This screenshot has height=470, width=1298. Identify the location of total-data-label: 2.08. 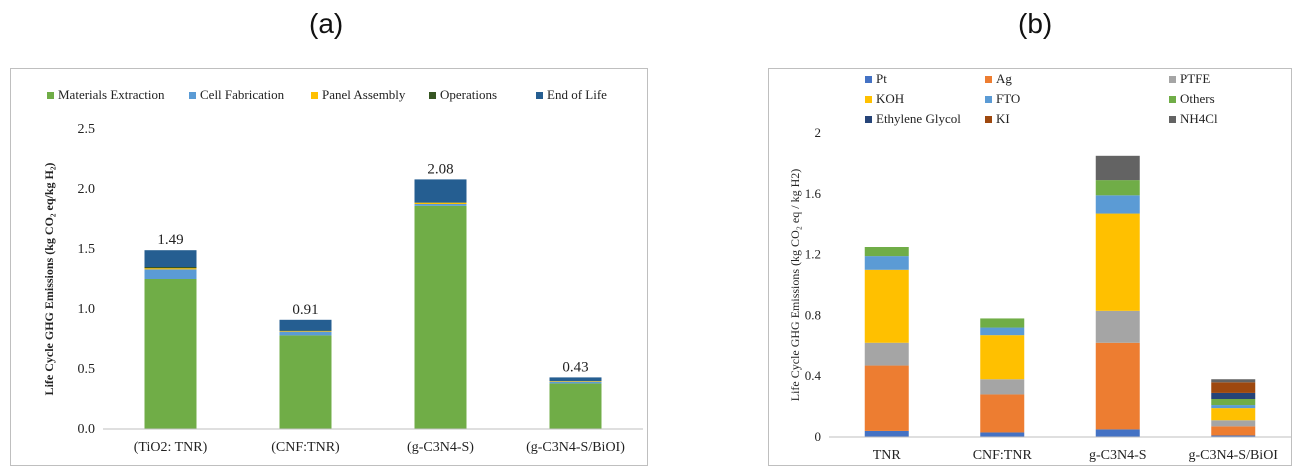
(440, 169).